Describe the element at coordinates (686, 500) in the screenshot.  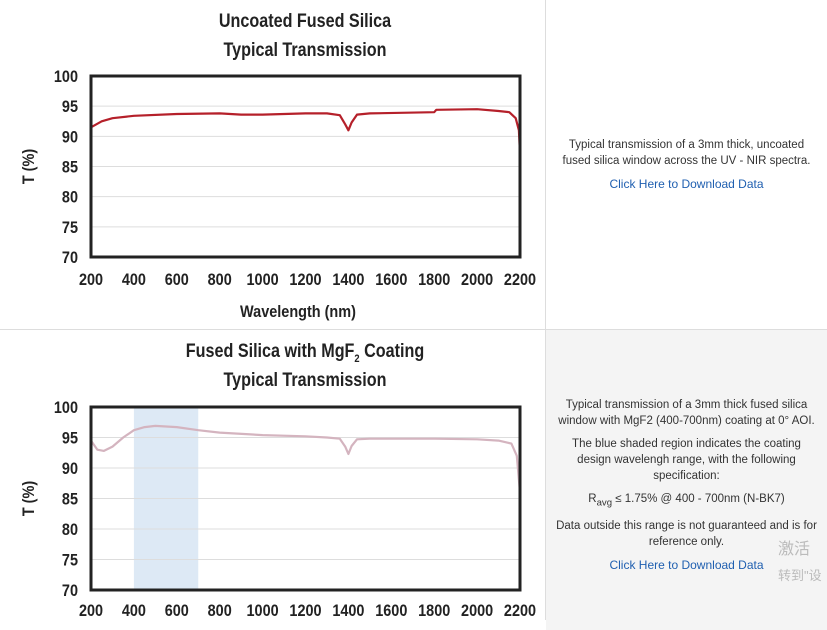
I see `specification: Ravg ≤ 1.75% @ 400 - 700nm (N-BK7)` at that location.